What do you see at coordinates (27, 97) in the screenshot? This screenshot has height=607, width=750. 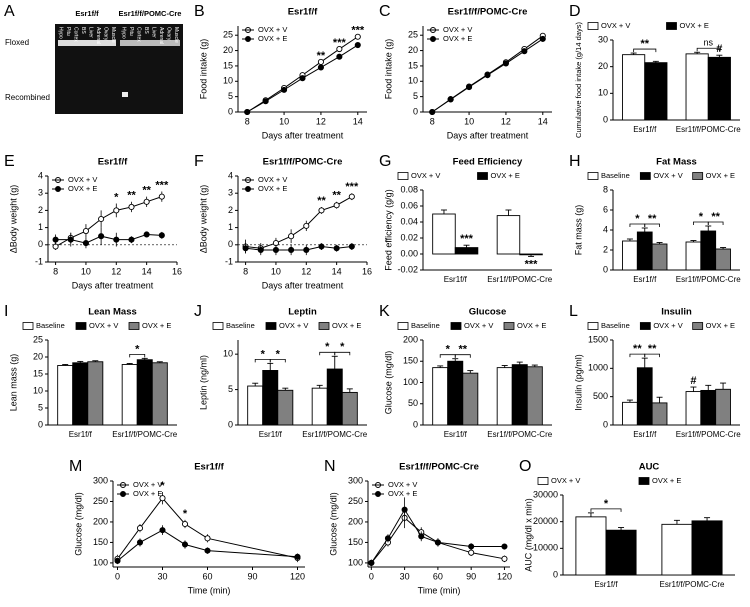 I see `band-label: Recombined` at bounding box center [27, 97].